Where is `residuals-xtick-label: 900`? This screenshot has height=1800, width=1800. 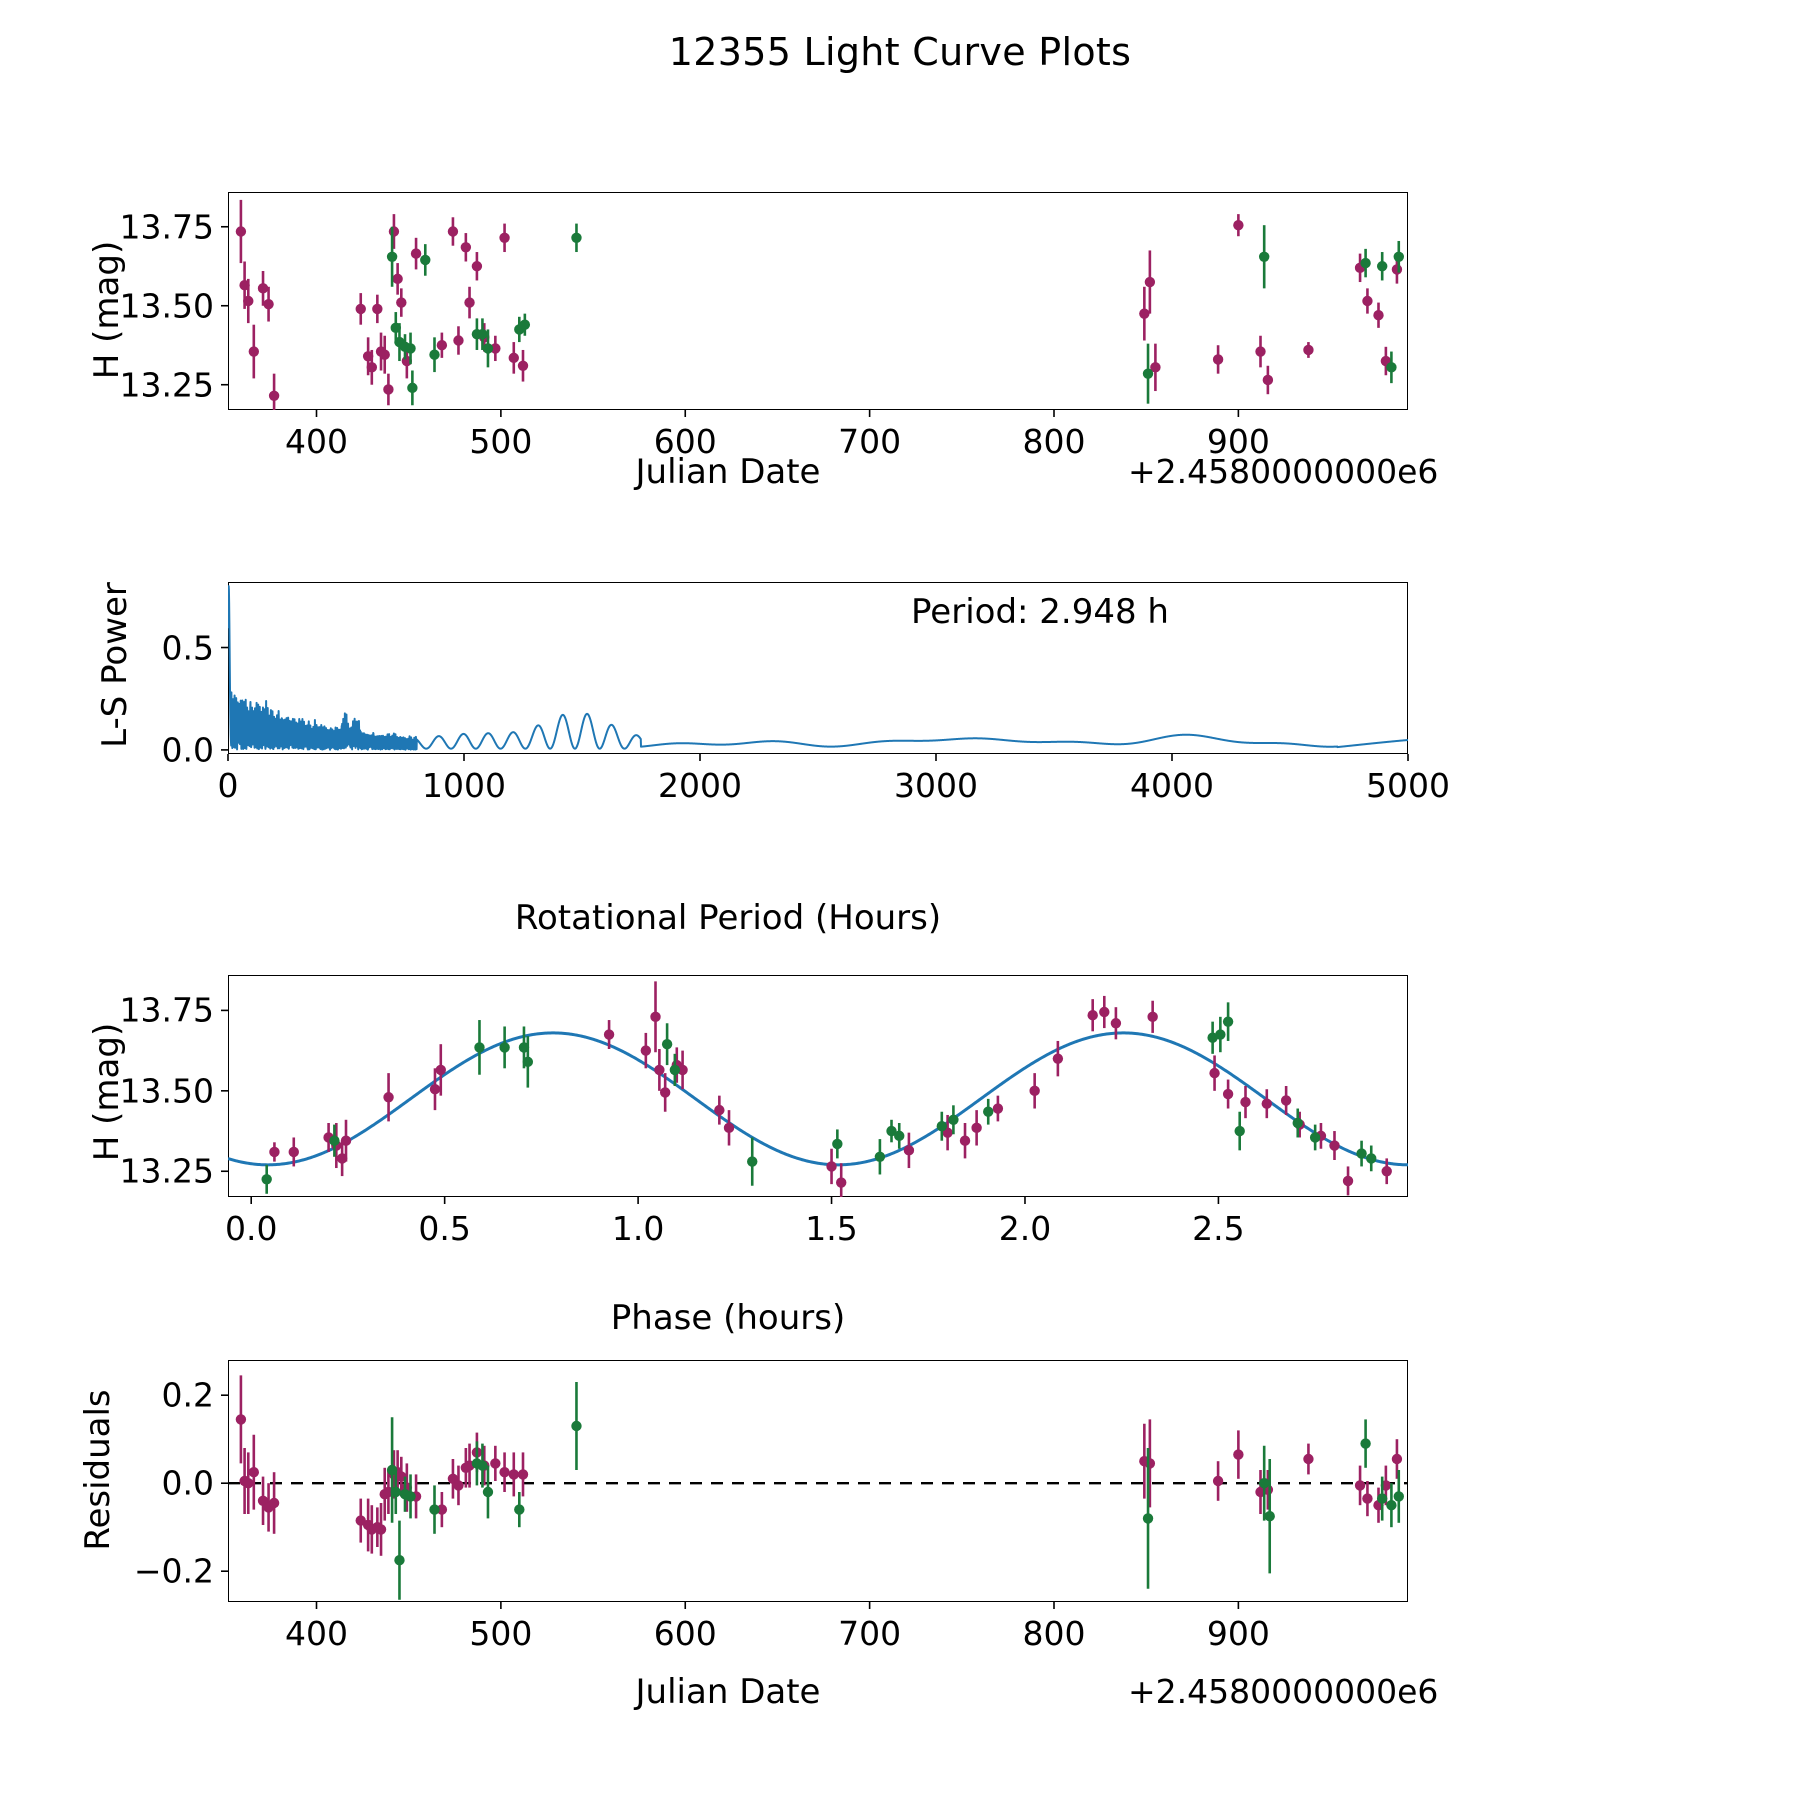 residuals-xtick-label: 900 is located at coordinates (1238, 1633).